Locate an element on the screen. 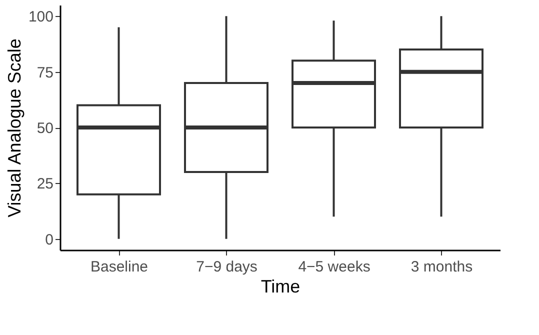 The height and width of the screenshot is (335, 539). x-tick-label: 3 months is located at coordinates (441, 267).